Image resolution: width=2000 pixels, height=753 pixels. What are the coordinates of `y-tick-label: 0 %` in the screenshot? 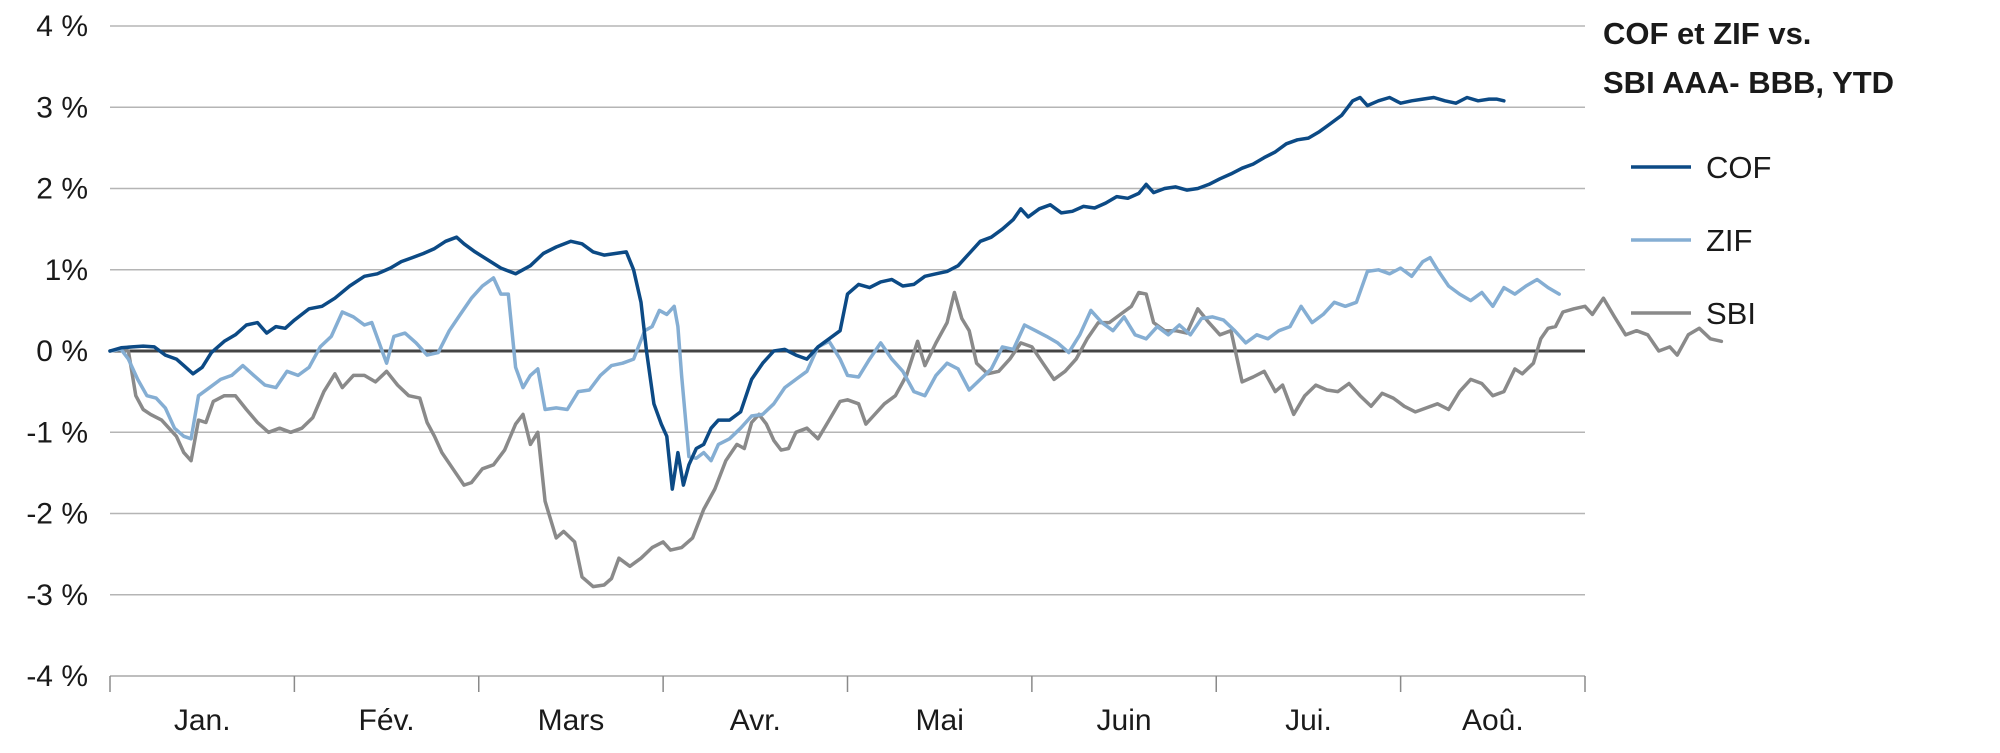 It's located at (62, 351).